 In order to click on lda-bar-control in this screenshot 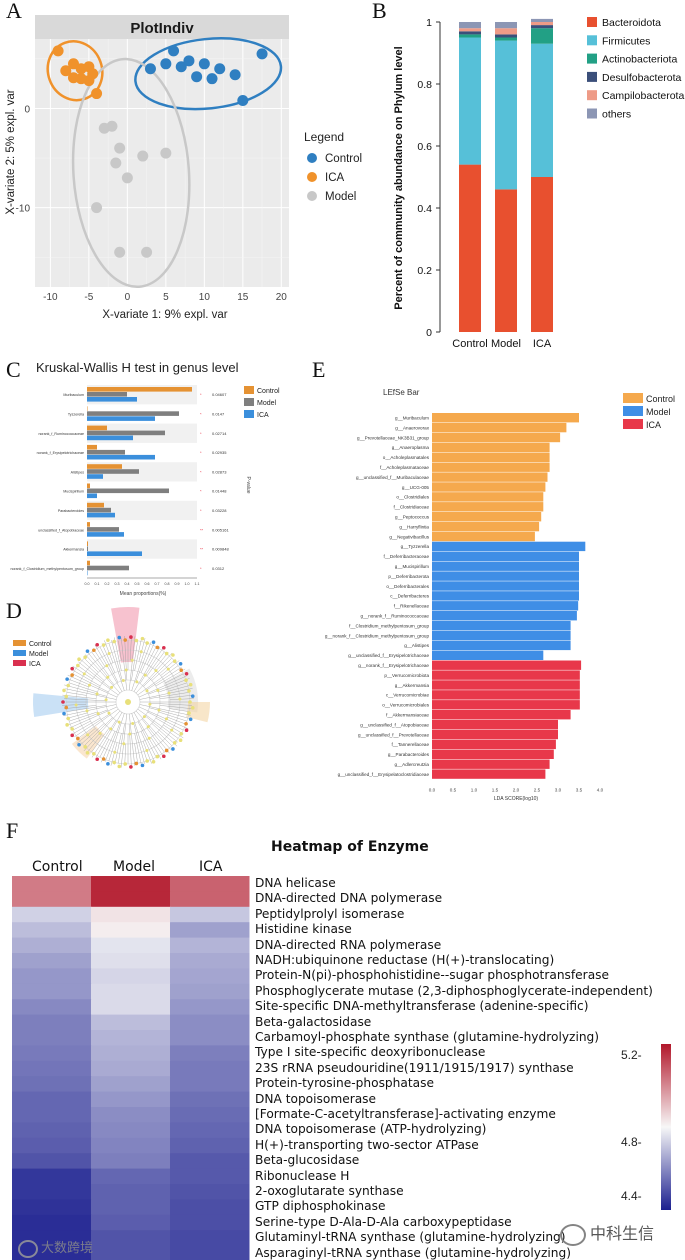, I will do `click(487, 517)`.